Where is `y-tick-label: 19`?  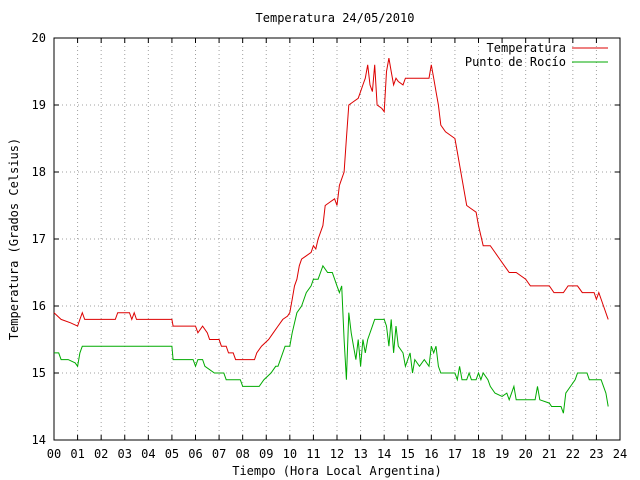 y-tick-label: 19 is located at coordinates (39, 105).